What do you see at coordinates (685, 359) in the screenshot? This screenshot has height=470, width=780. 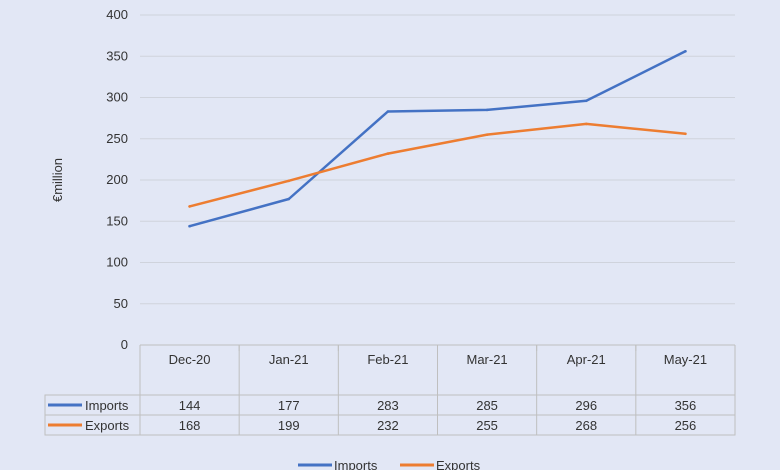 I see `x-tick-label: May-21` at bounding box center [685, 359].